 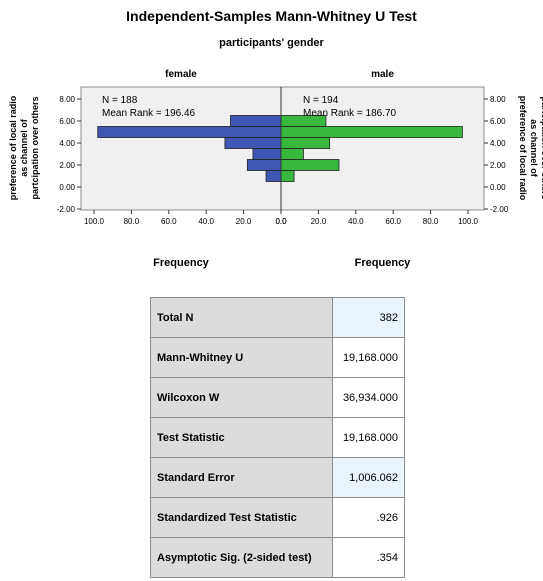 I want to click on stats-value: 382, so click(x=368, y=317).